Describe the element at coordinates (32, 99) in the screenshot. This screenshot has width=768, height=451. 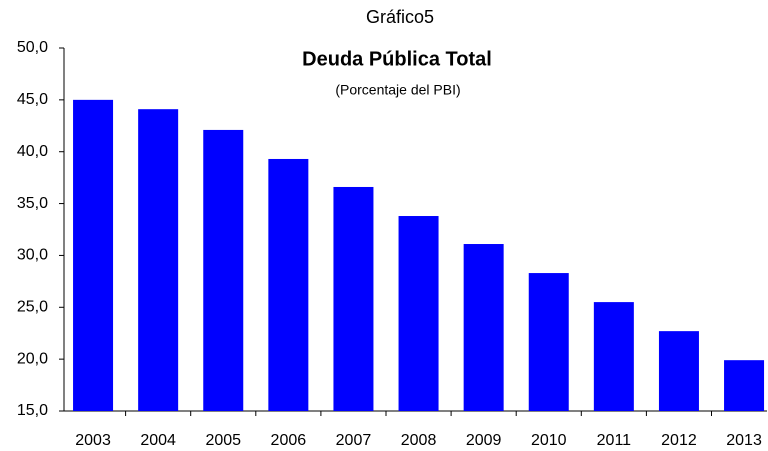
I see `y-tick-label: 45,0` at that location.